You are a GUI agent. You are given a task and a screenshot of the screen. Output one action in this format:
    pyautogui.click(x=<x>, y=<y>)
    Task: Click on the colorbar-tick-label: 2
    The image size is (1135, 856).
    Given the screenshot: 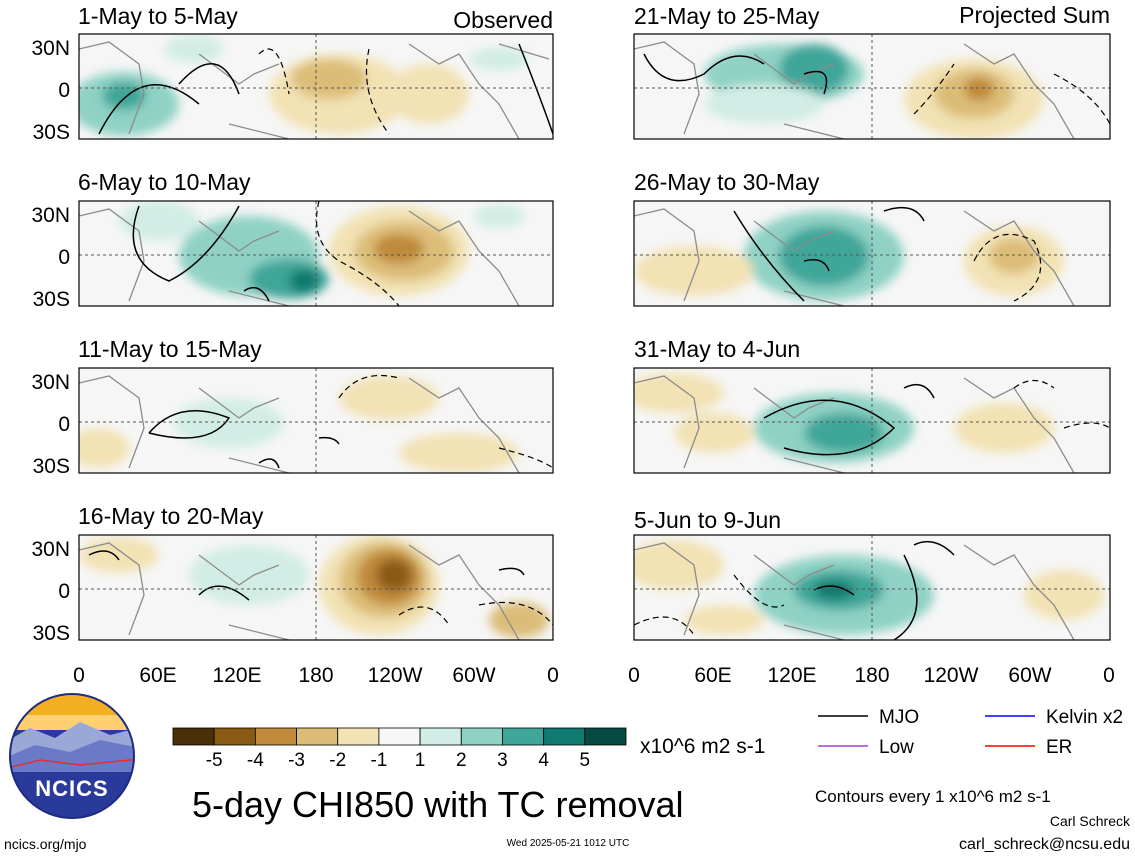 What is the action you would take?
    pyautogui.click(x=461, y=760)
    